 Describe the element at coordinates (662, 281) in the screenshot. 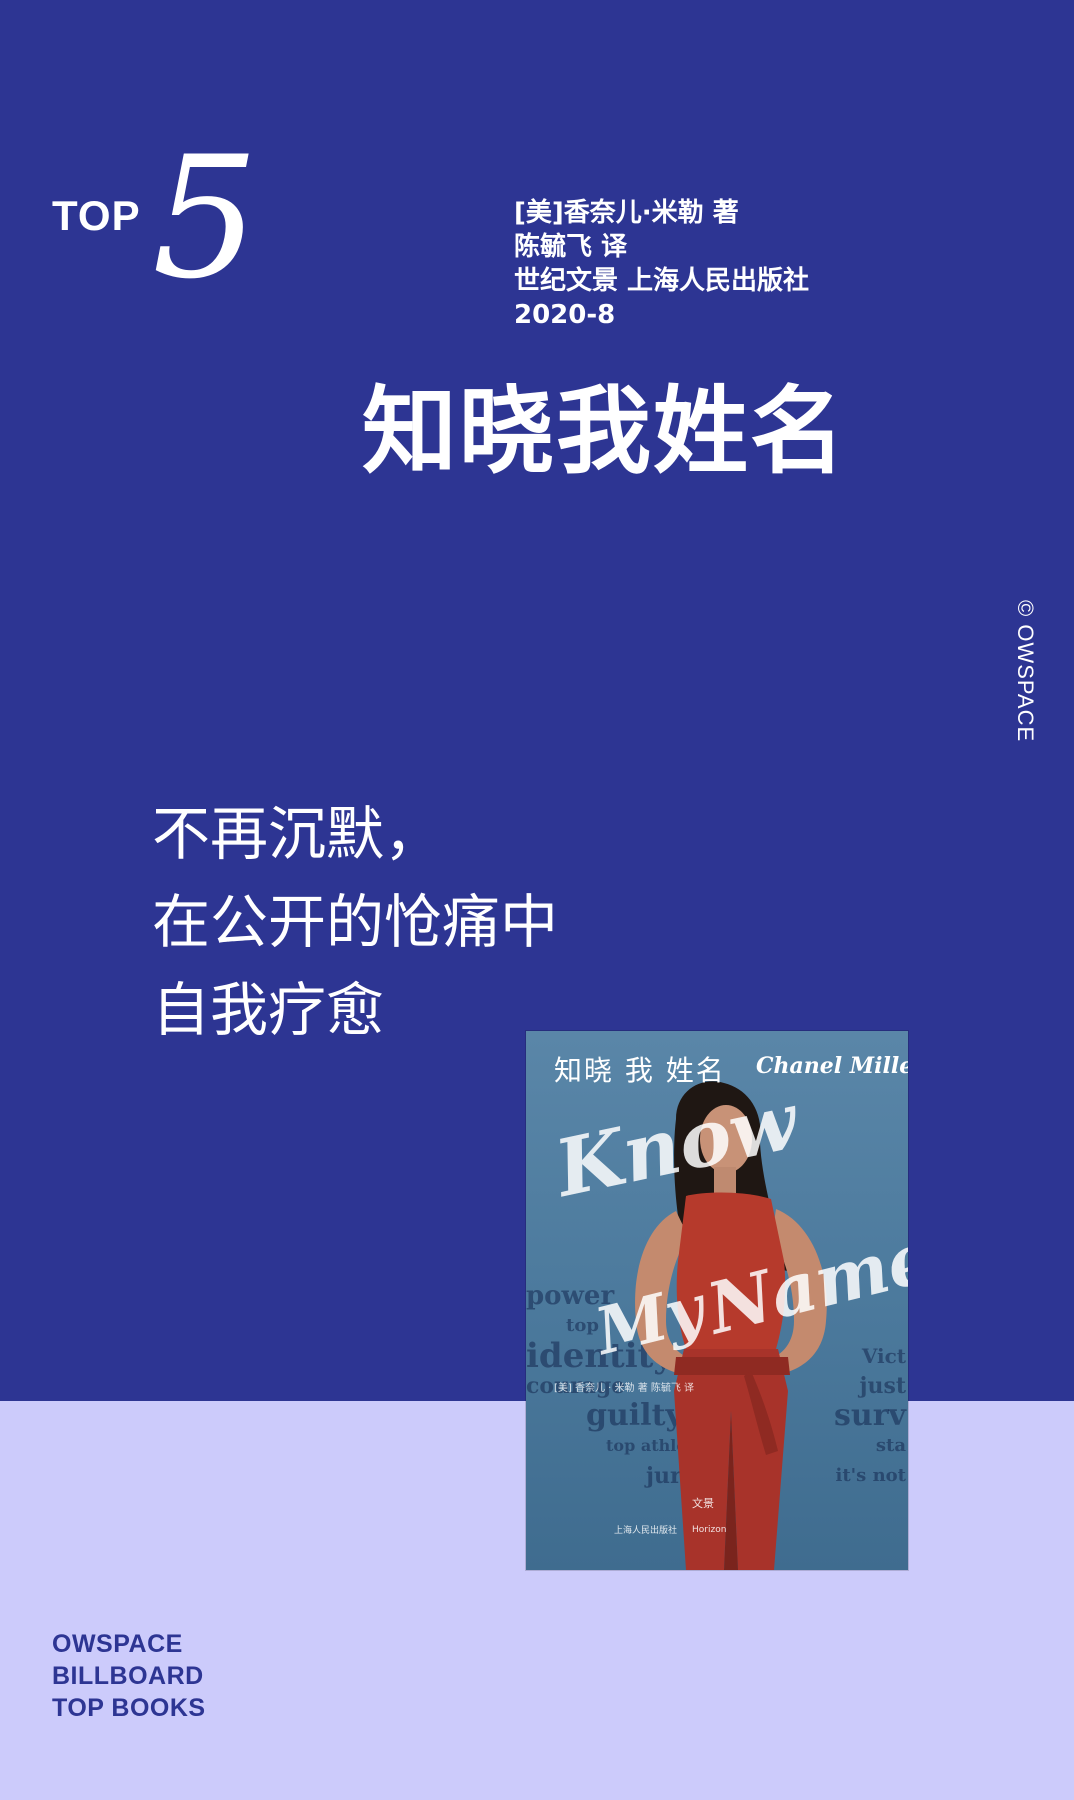

I see `publisher-line: 世纪文景 上海人民出版社` at that location.